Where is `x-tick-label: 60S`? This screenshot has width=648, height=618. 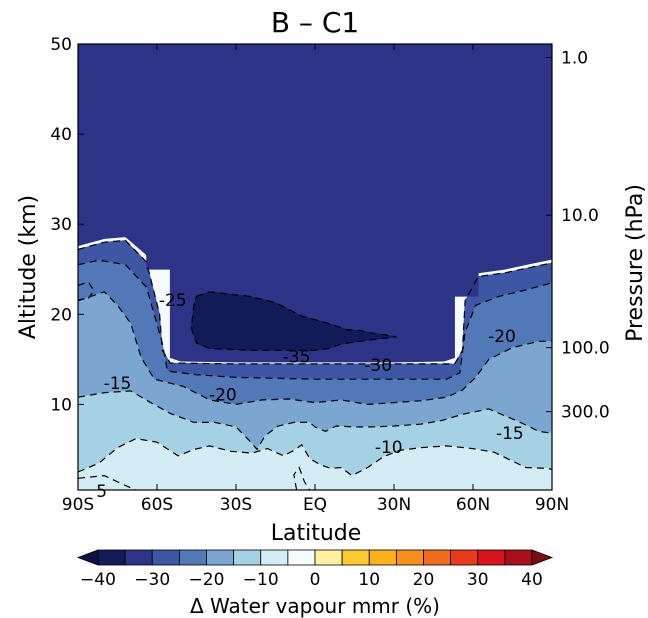 x-tick-label: 60S is located at coordinates (157, 505).